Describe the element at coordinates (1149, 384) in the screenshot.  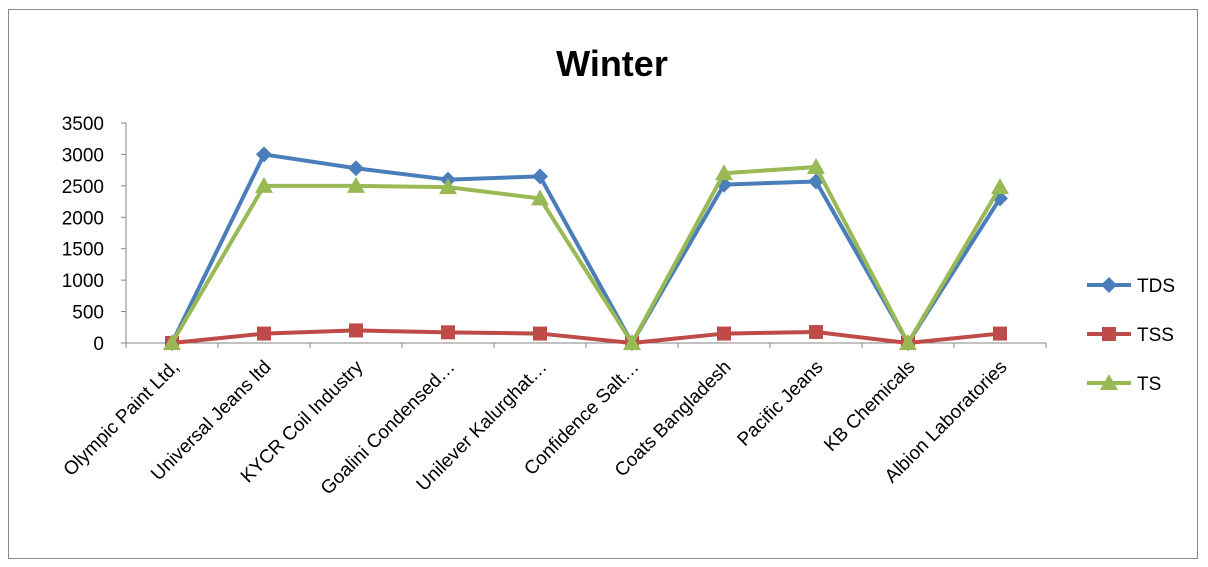
I see `legend-label: TS` at that location.